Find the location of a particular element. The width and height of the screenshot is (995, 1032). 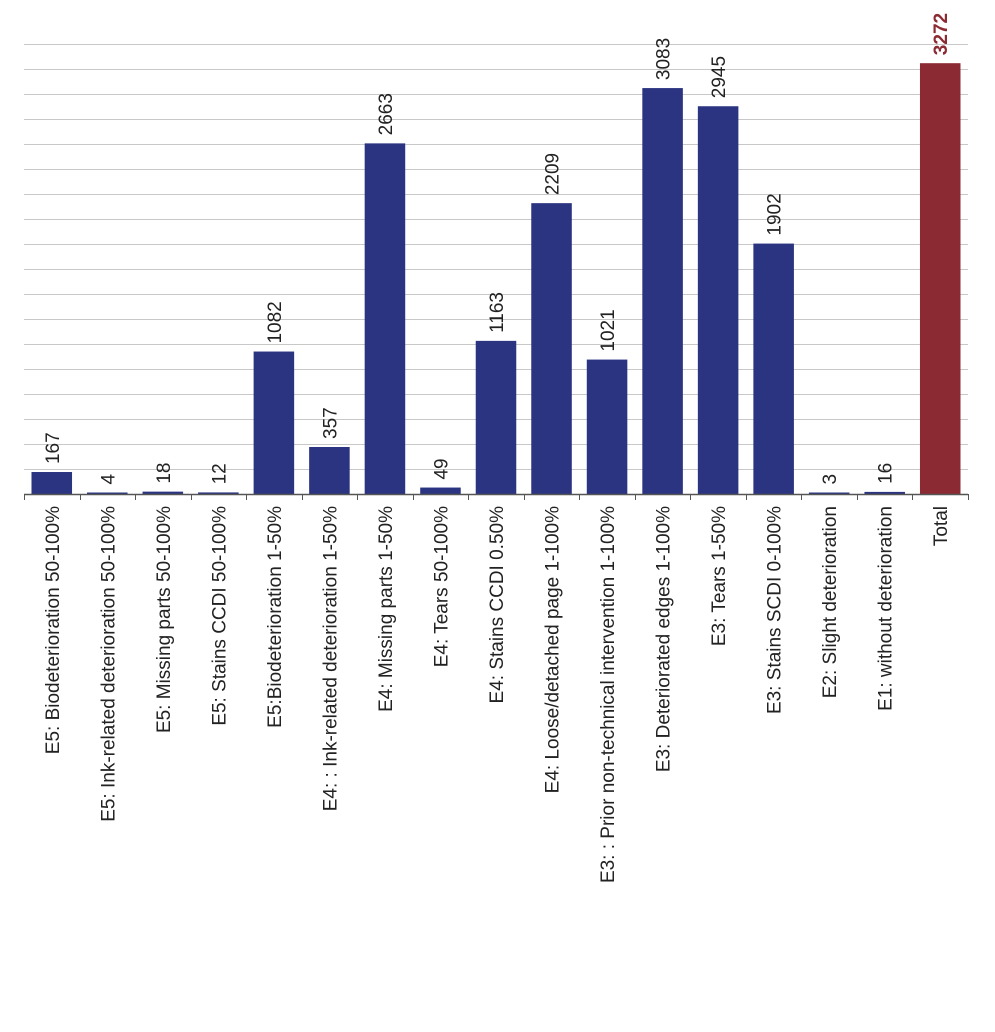

bar-value-label: 2945 is located at coordinates (719, 77).